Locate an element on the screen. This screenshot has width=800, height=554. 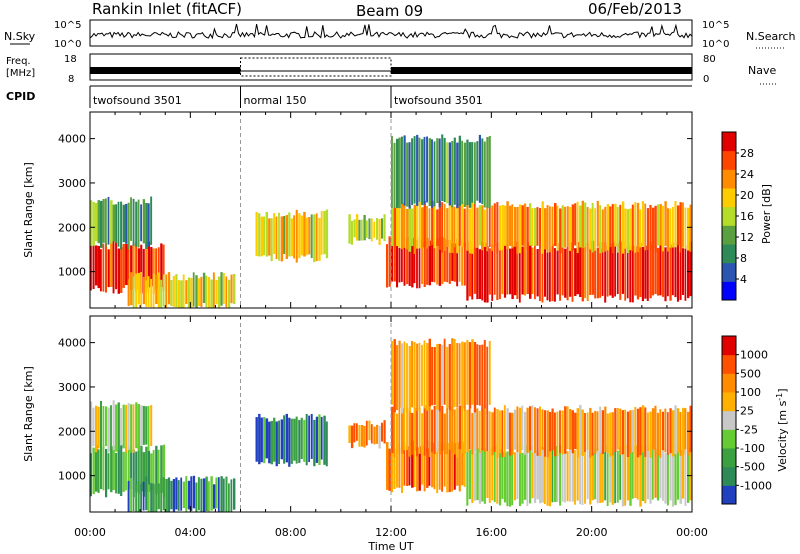
velocity-ylabel: Slant Range [km] is located at coordinates (28, 414).